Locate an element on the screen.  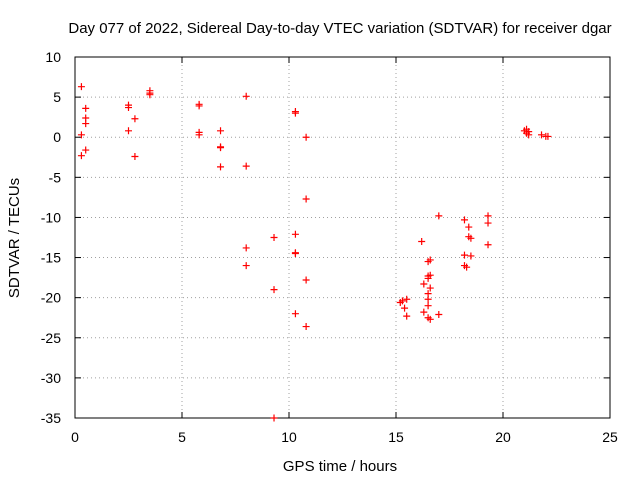
y-axis-label: SDTVAR / TECUs is located at coordinates (14, 238).